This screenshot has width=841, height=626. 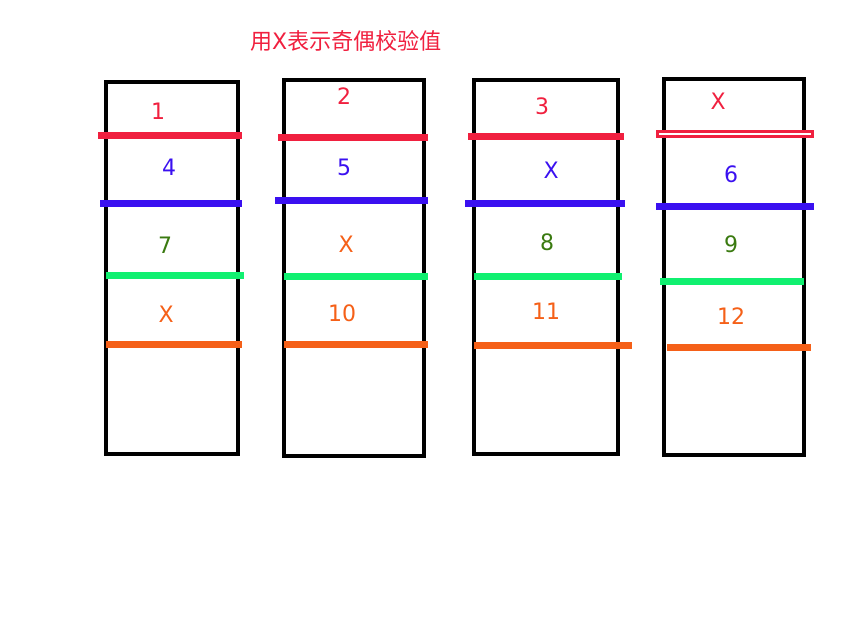 I want to click on disk-1-block-1: 1, so click(x=158, y=112).